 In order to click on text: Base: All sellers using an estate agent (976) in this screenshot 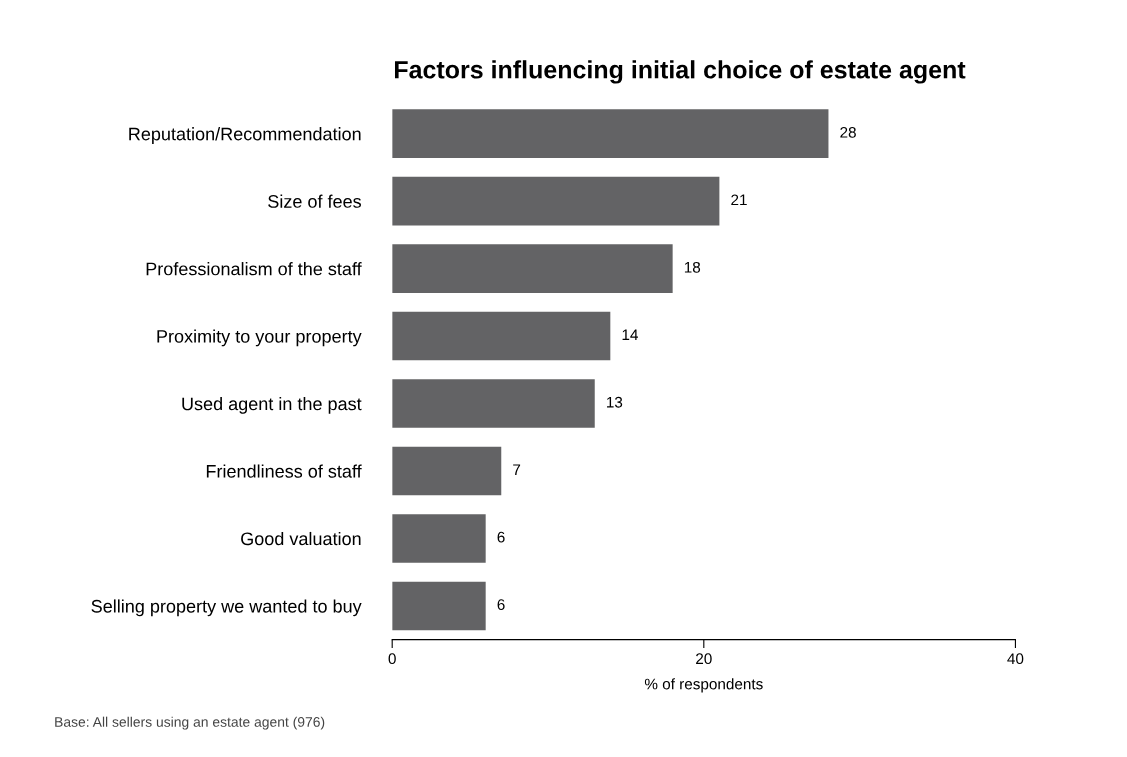, I will do `click(190, 723)`.